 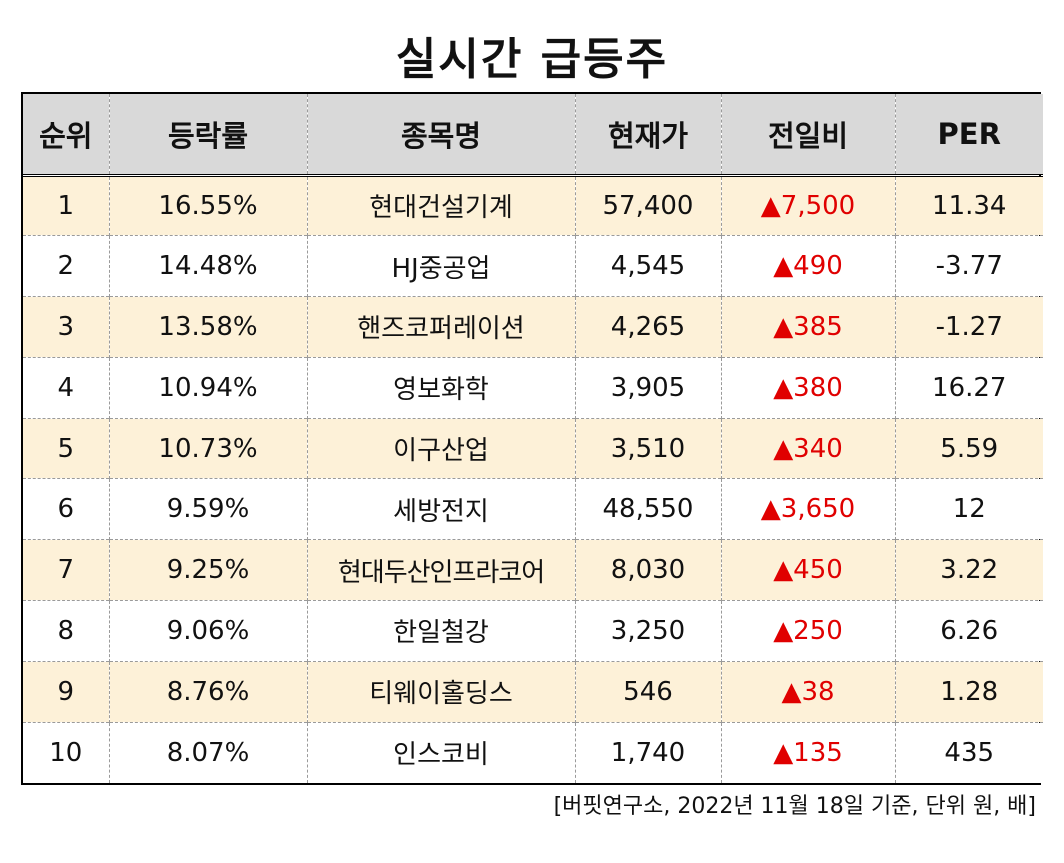 I want to click on cell-change: ▲135, so click(x=807, y=752).